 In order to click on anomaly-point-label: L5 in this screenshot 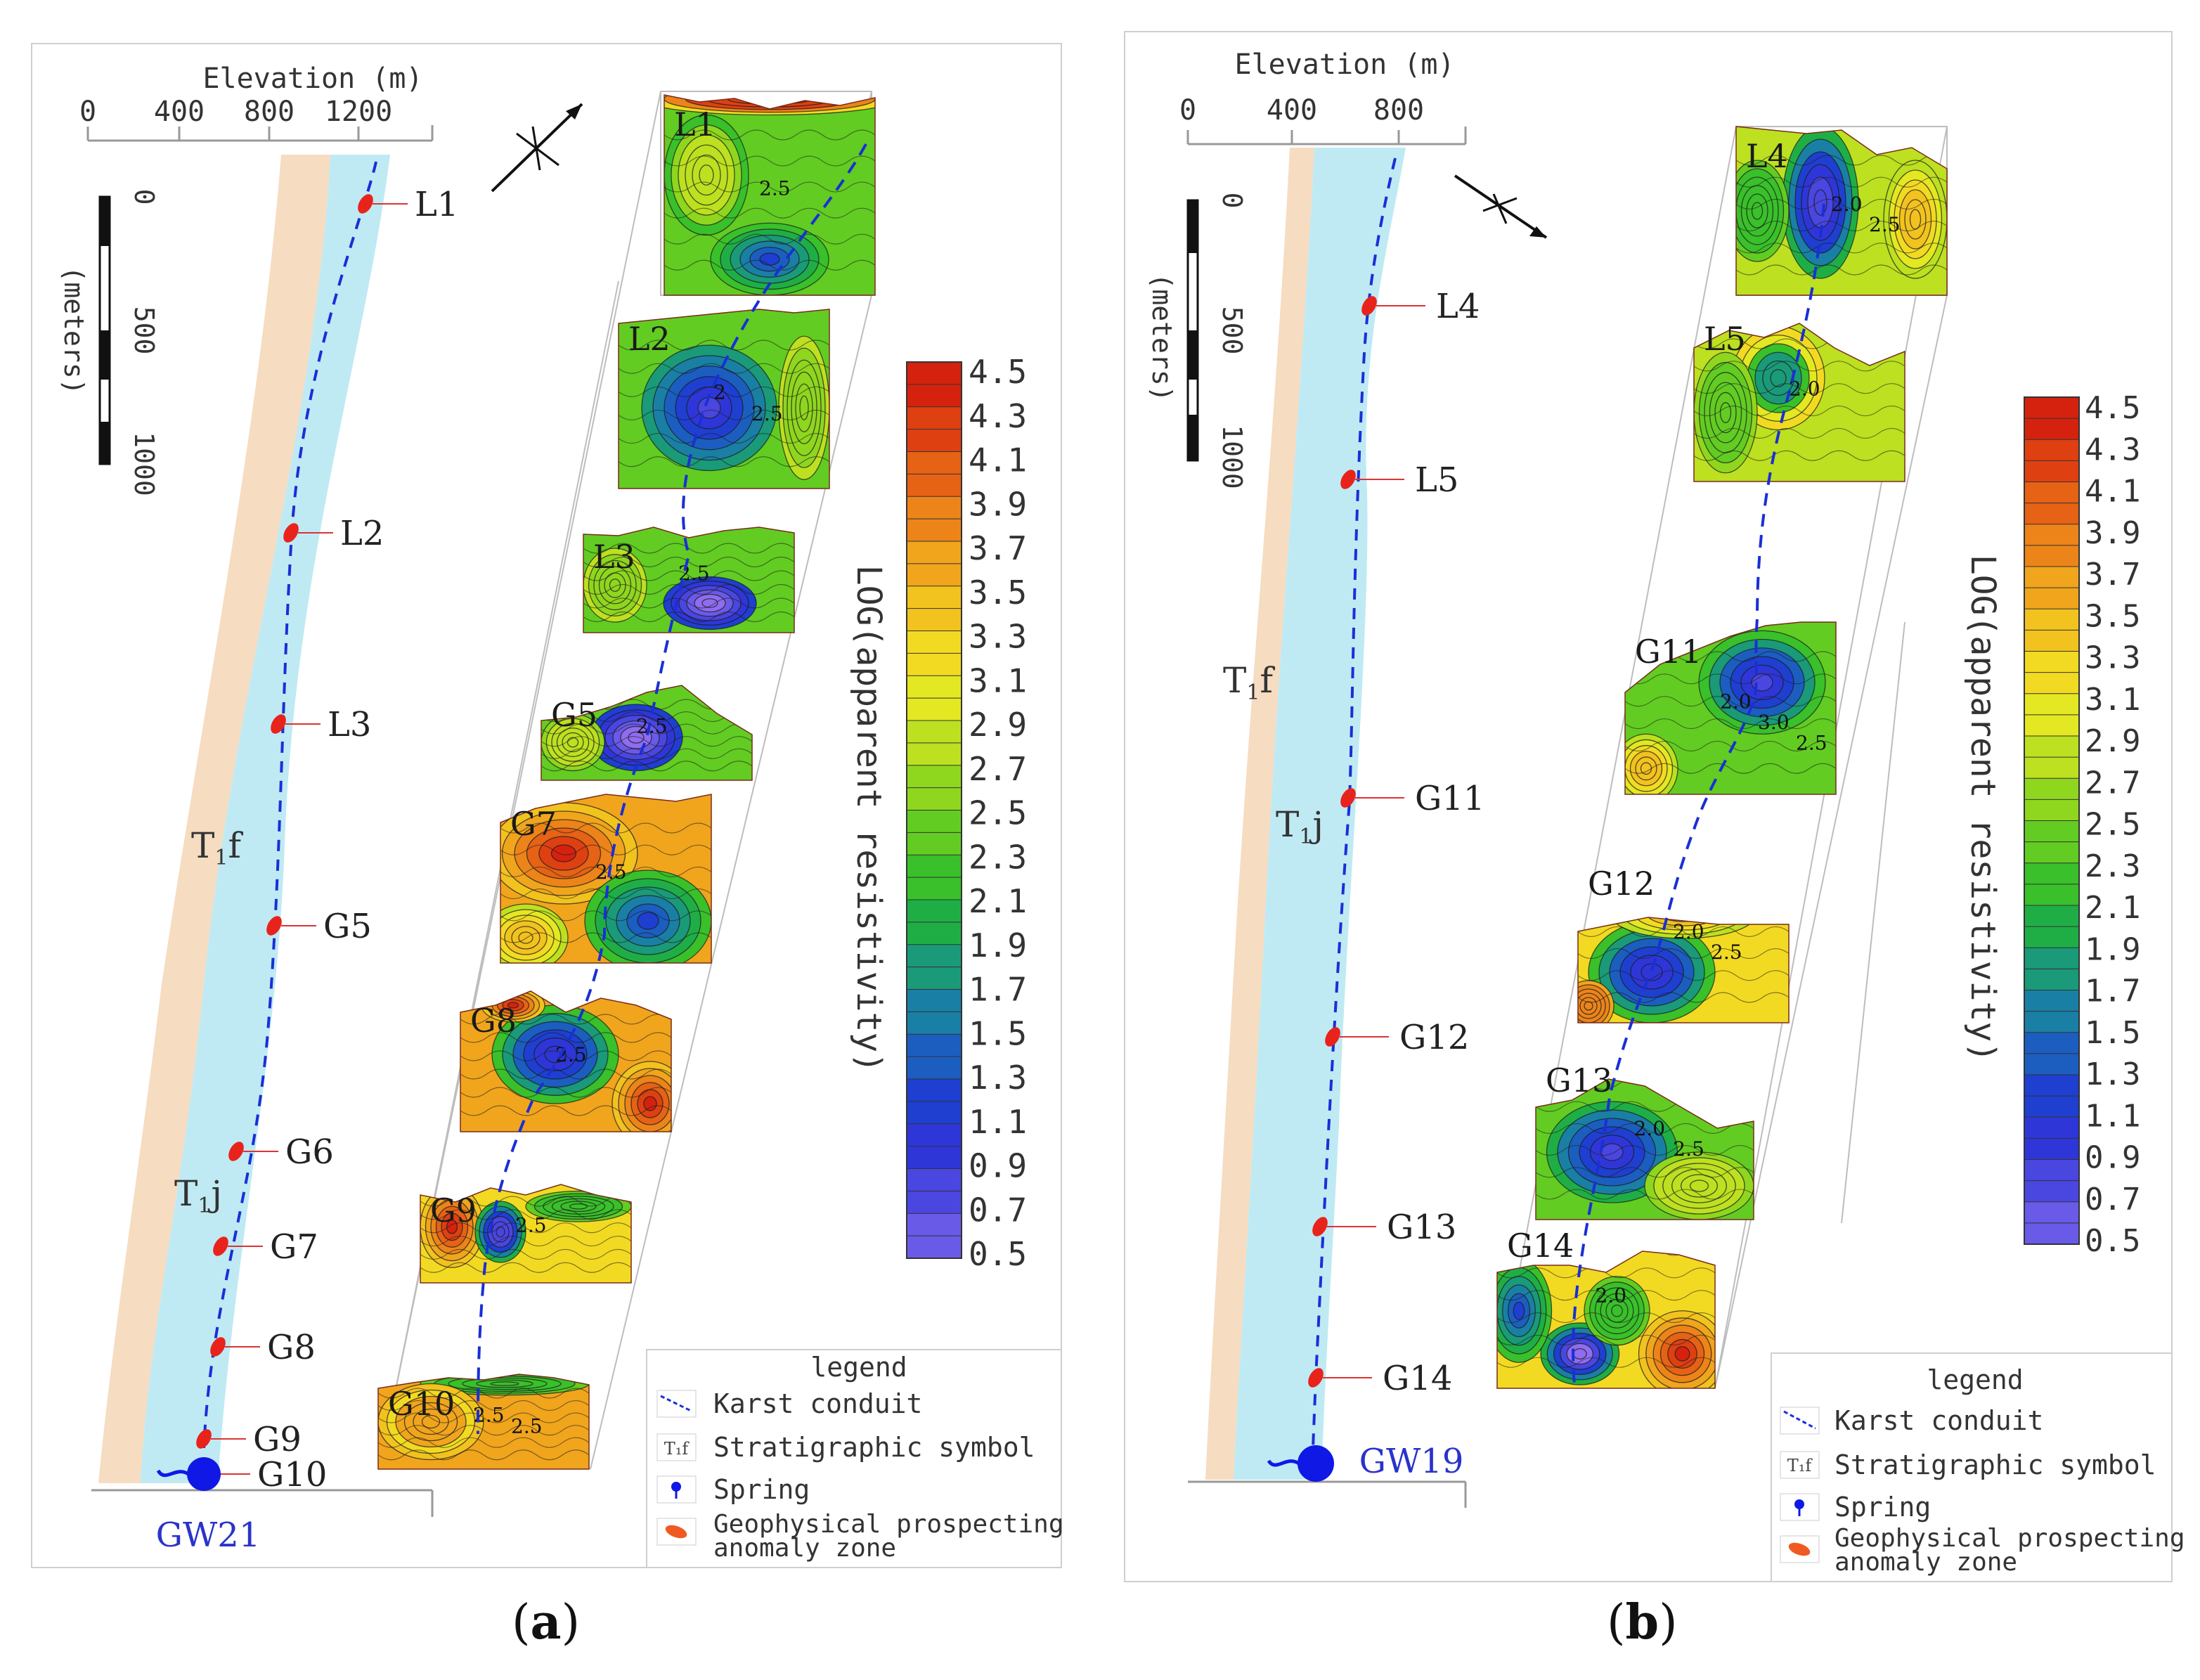, I will do `click(1436, 480)`.